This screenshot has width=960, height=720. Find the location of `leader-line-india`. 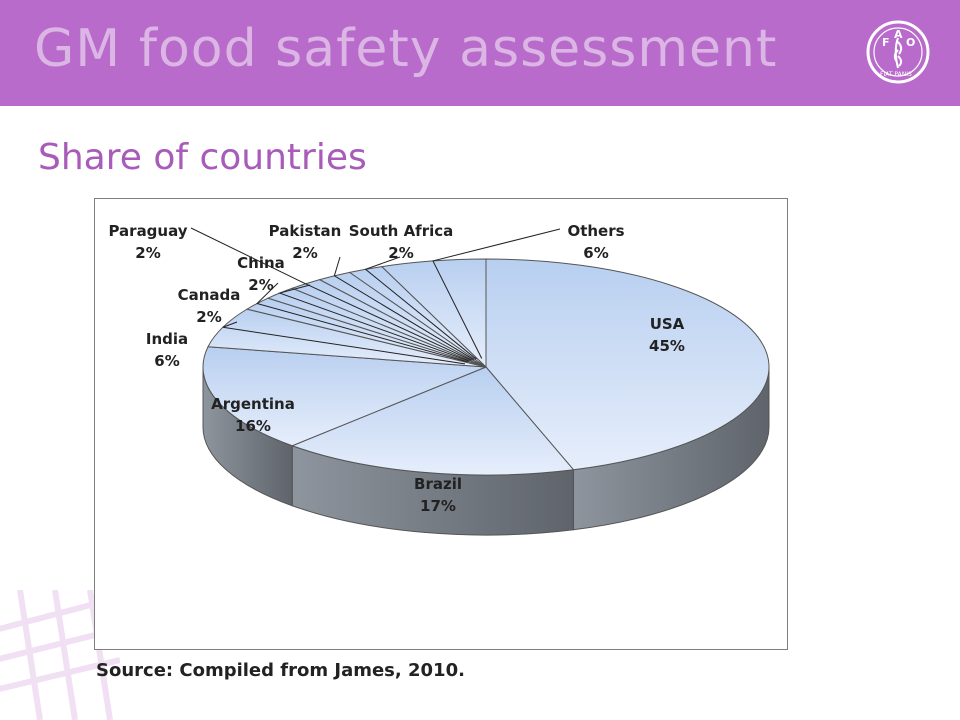

leader-line-india is located at coordinates (344, 343).